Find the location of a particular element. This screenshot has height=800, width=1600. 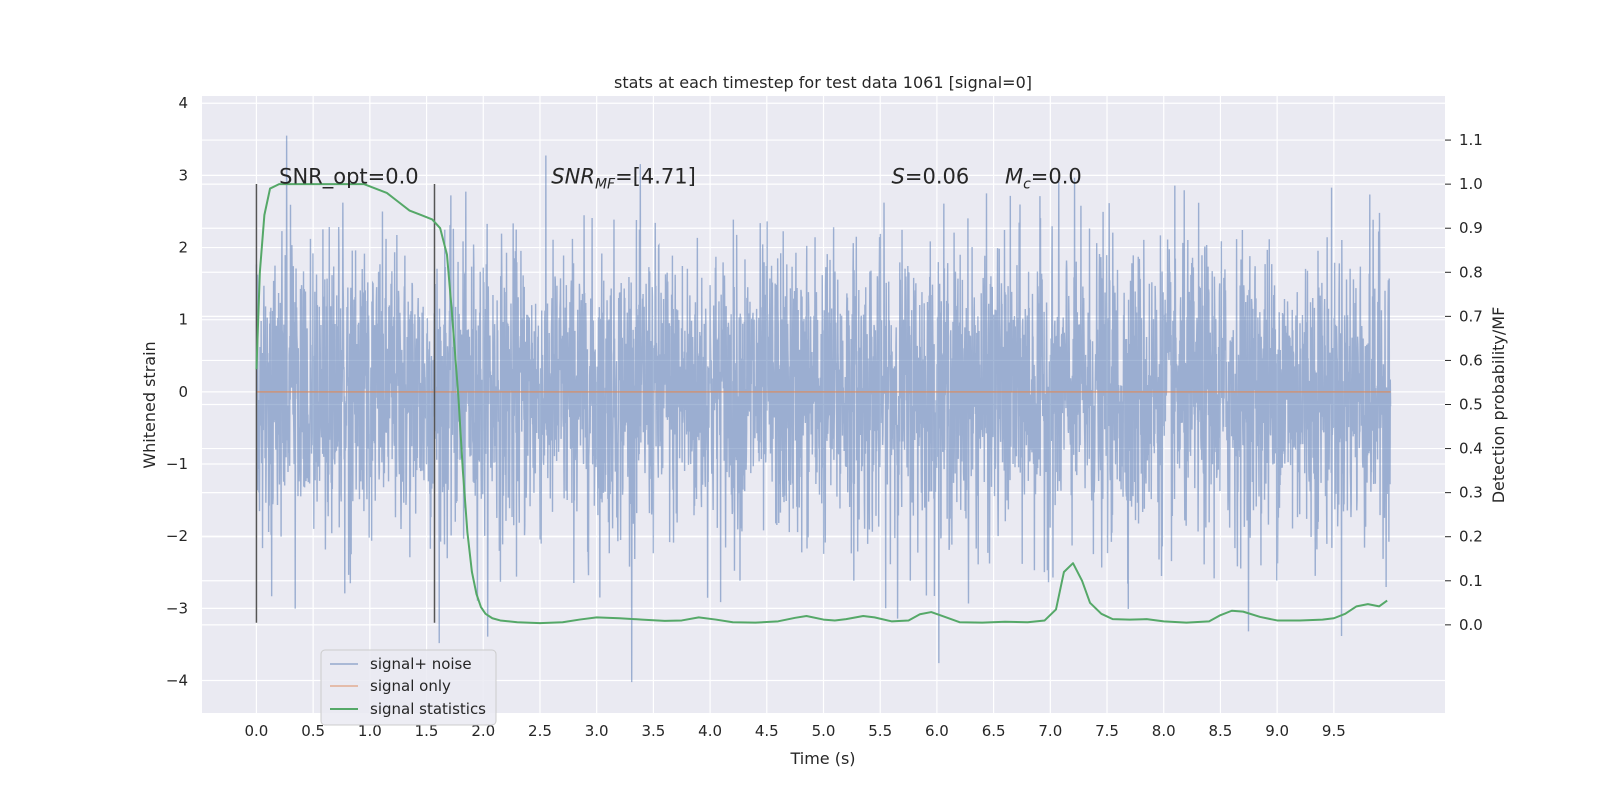

annotation-2: S=0.06 is located at coordinates (931, 176).